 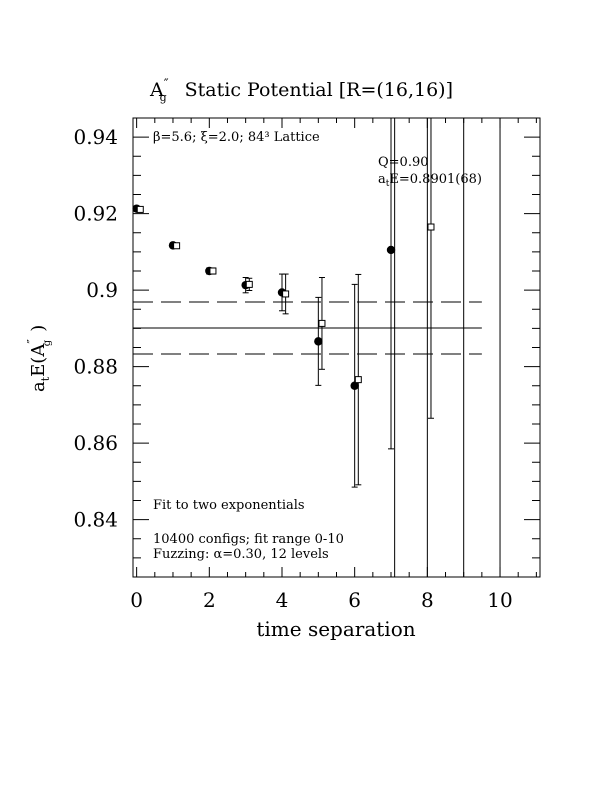 I want to click on energy-prefix: a, so click(x=382, y=179).